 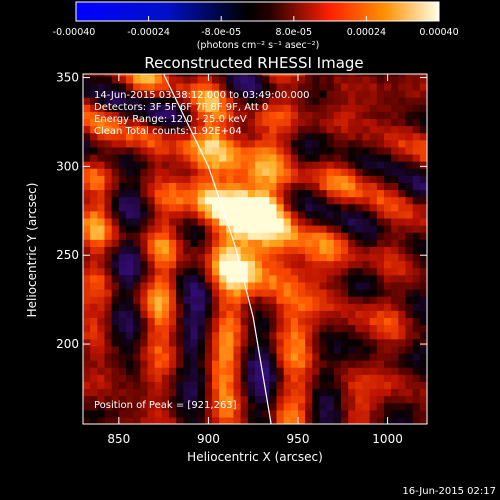 What do you see at coordinates (258, 45) in the screenshot?
I see `colorbar-units-label: (photons cm⁻² s⁻¹ asec⁻²)` at bounding box center [258, 45].